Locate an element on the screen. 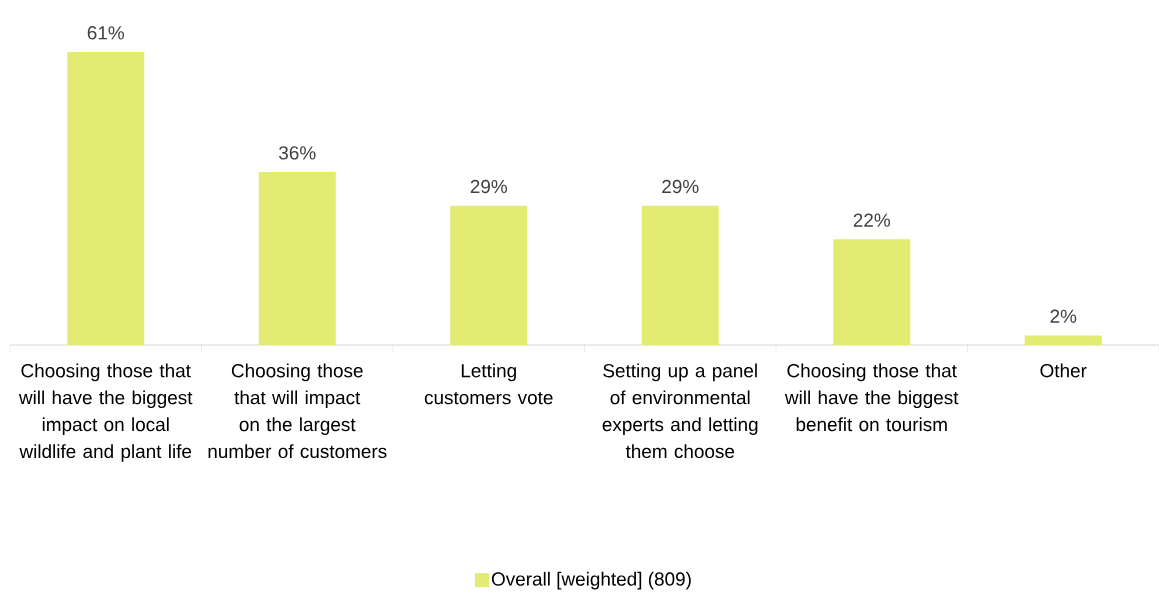 The height and width of the screenshot is (602, 1159). legend-label: Overall [weighted] (809) is located at coordinates (591, 580).